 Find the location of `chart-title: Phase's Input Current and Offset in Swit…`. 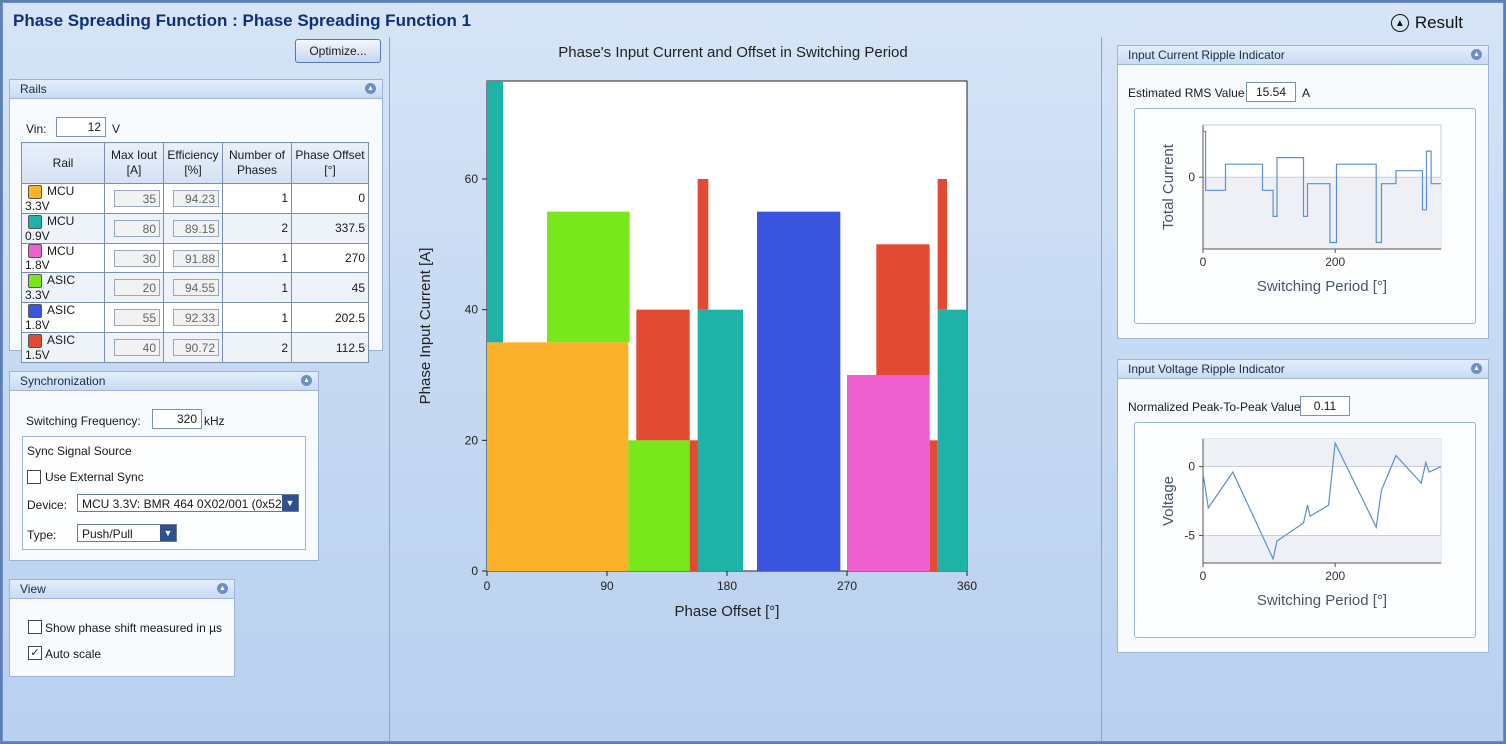

chart-title: Phase's Input Current and Offset in Swit… is located at coordinates (732, 52).